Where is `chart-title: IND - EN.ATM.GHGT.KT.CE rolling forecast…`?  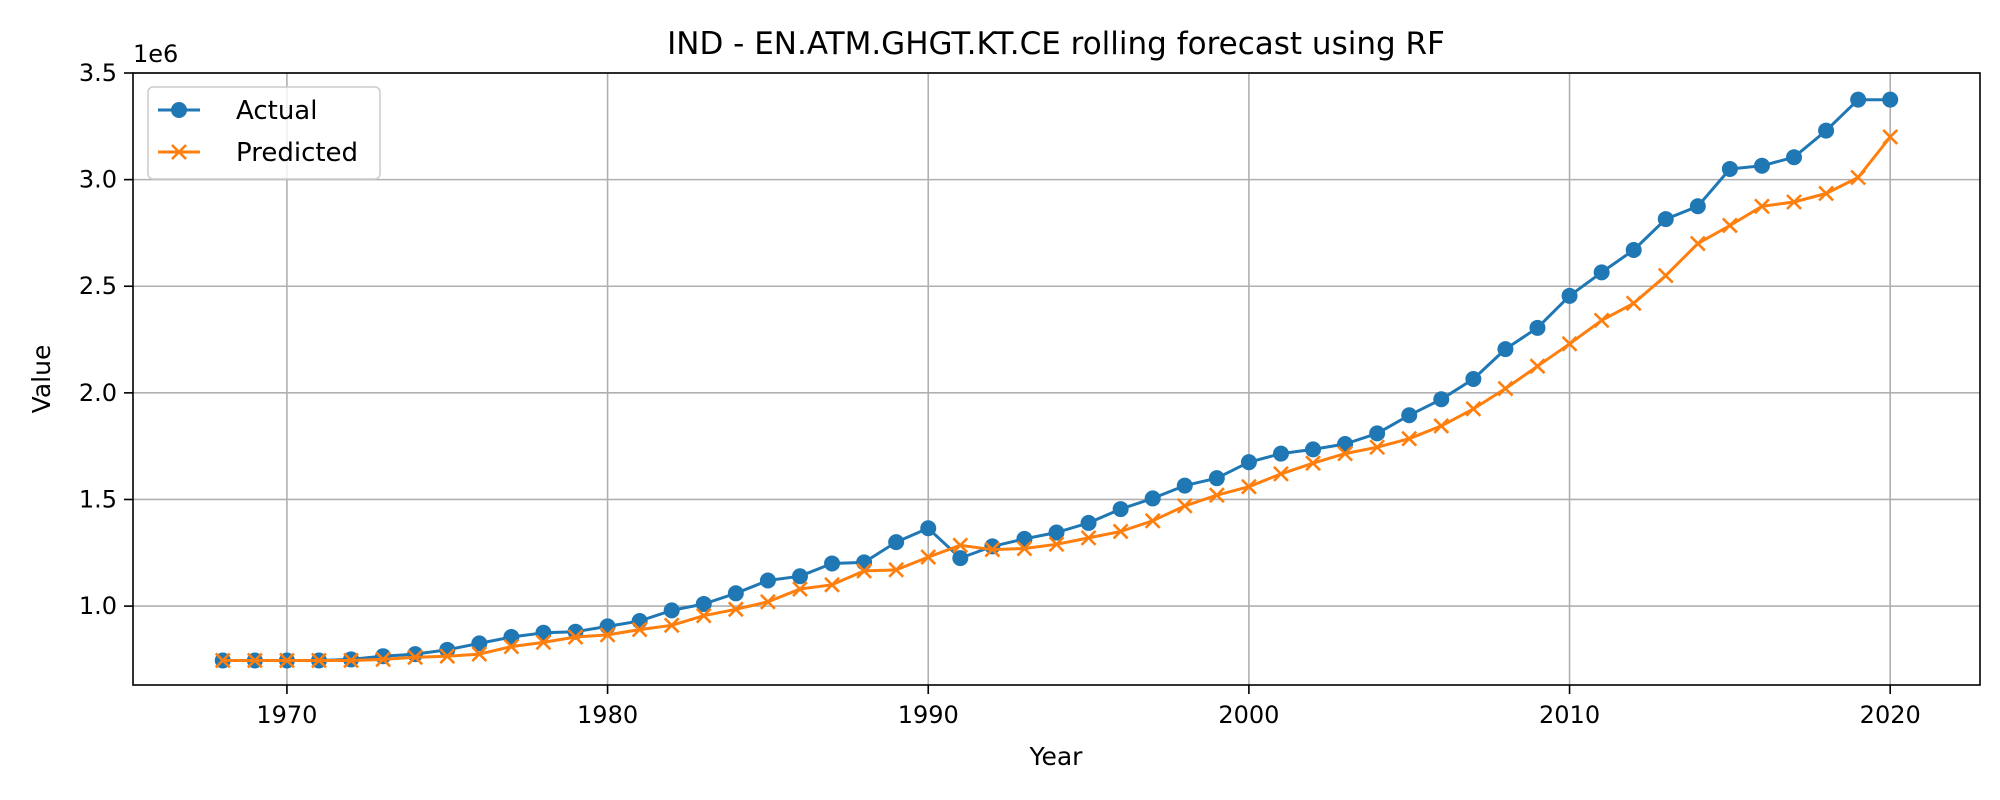
chart-title: IND - EN.ATM.GHGT.KT.CE rolling forecast… is located at coordinates (1056, 44).